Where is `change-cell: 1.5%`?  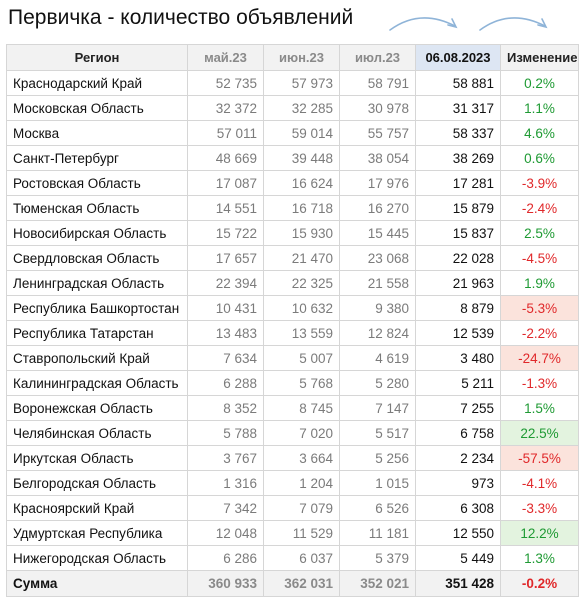
change-cell: 1.5% is located at coordinates (539, 408).